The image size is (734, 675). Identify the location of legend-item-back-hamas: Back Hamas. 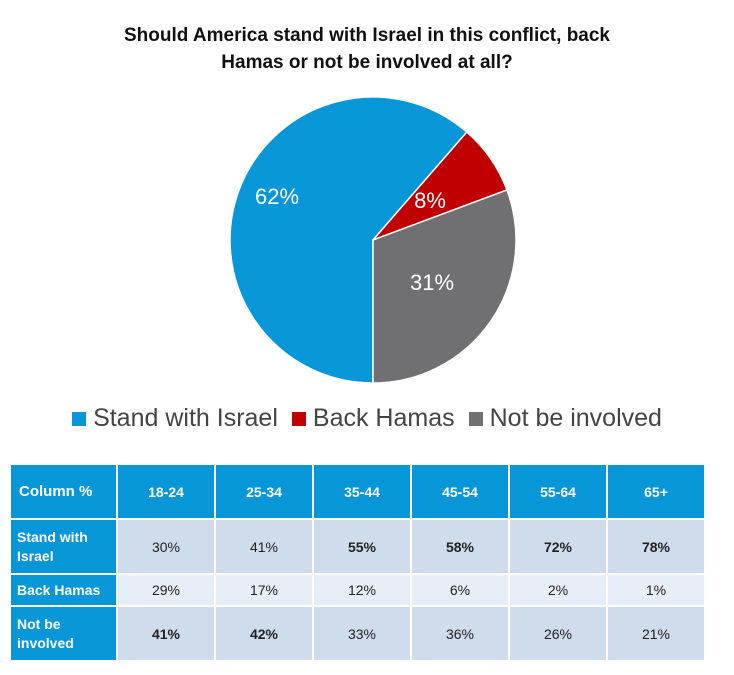
(373, 418).